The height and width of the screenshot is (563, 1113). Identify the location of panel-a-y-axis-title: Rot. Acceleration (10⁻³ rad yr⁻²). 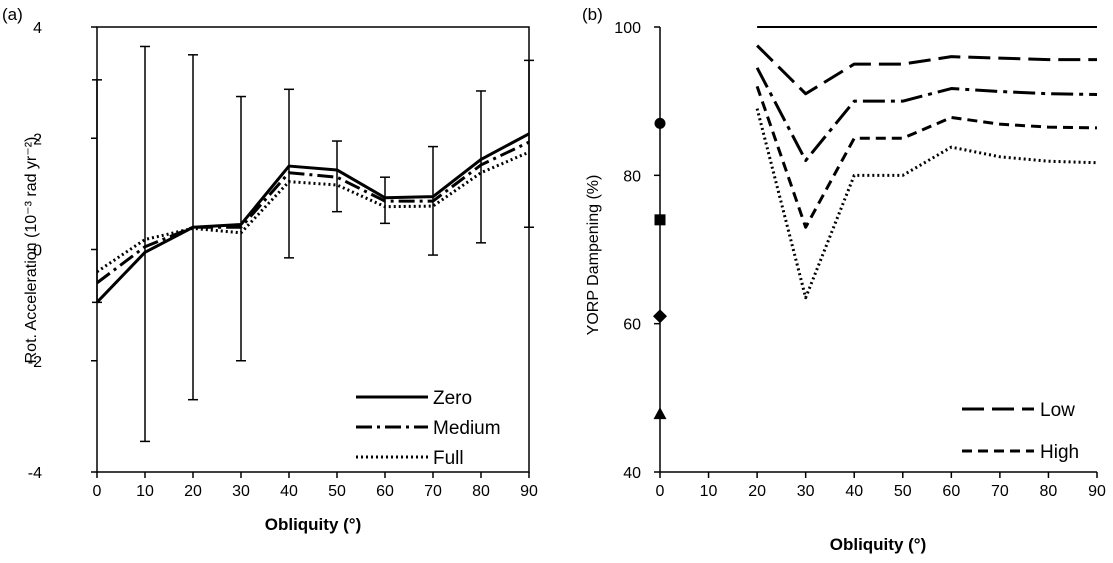
(31, 250).